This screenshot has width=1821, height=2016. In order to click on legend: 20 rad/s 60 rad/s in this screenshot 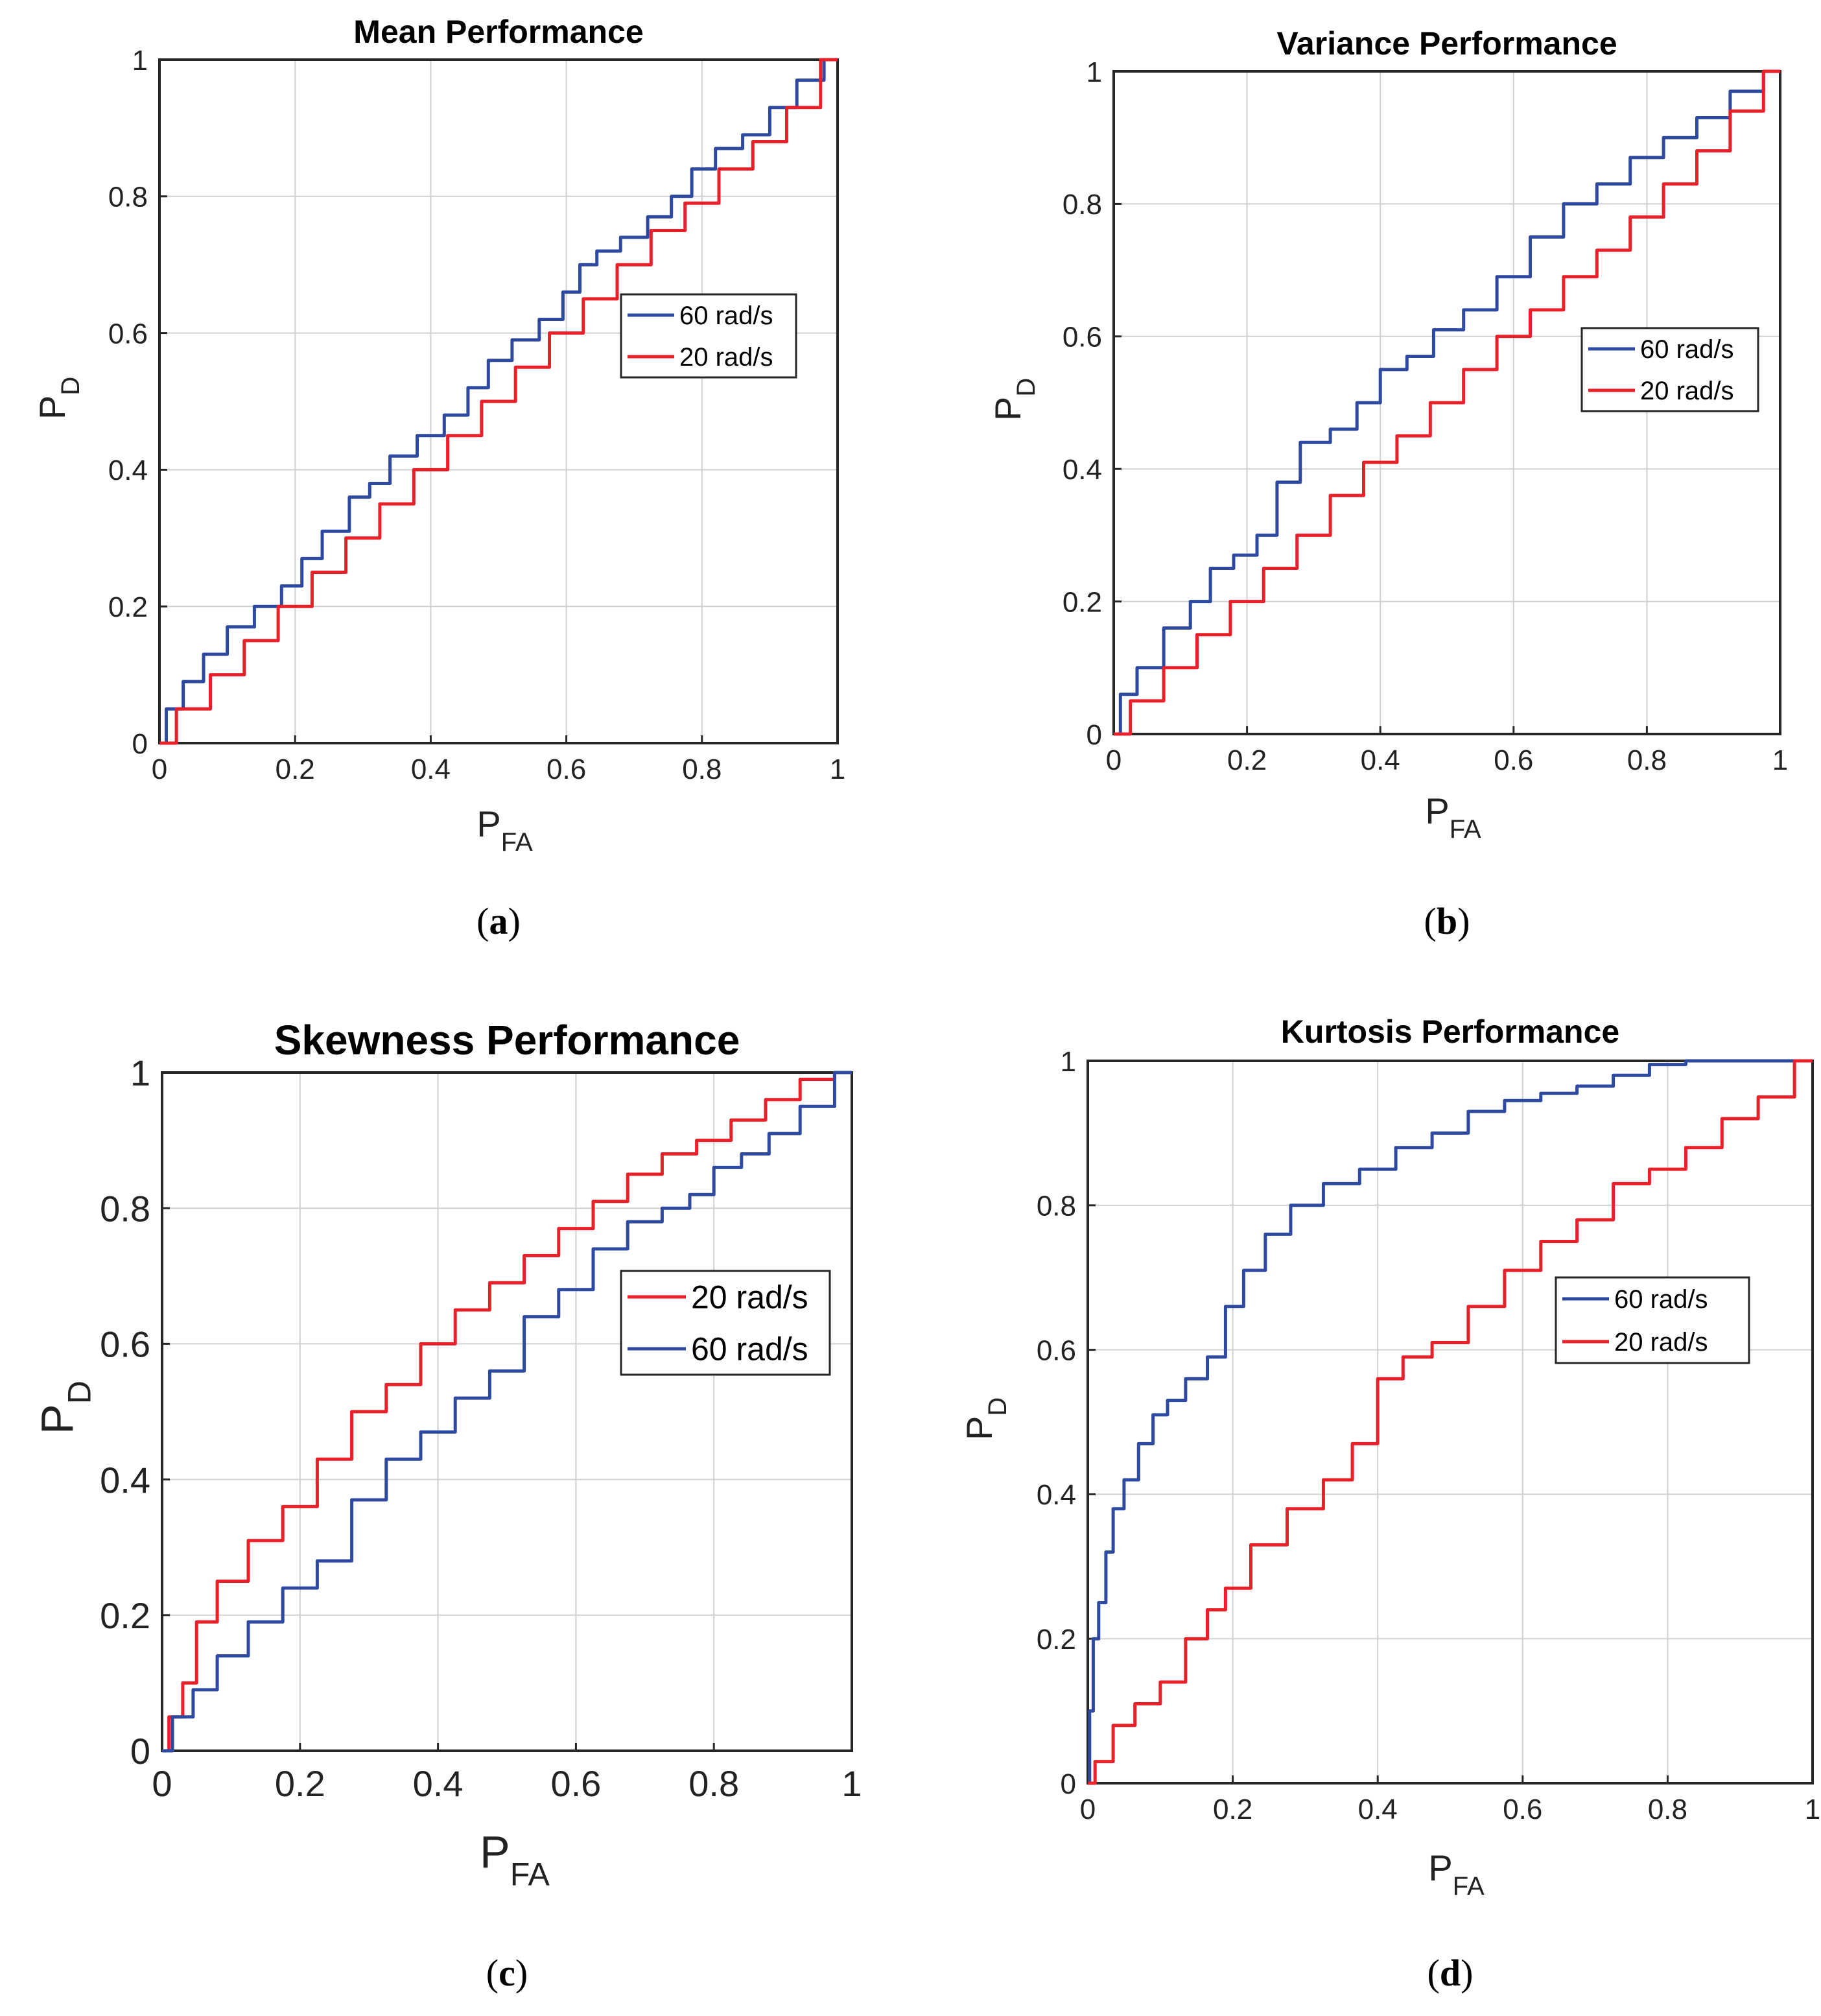, I will do `click(725, 1323)`.